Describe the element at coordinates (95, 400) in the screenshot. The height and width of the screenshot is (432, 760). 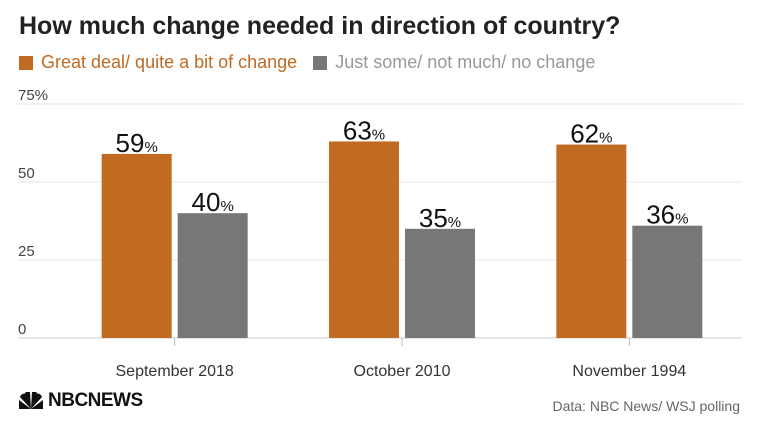
I see `logo-text: NBCNEWS` at that location.